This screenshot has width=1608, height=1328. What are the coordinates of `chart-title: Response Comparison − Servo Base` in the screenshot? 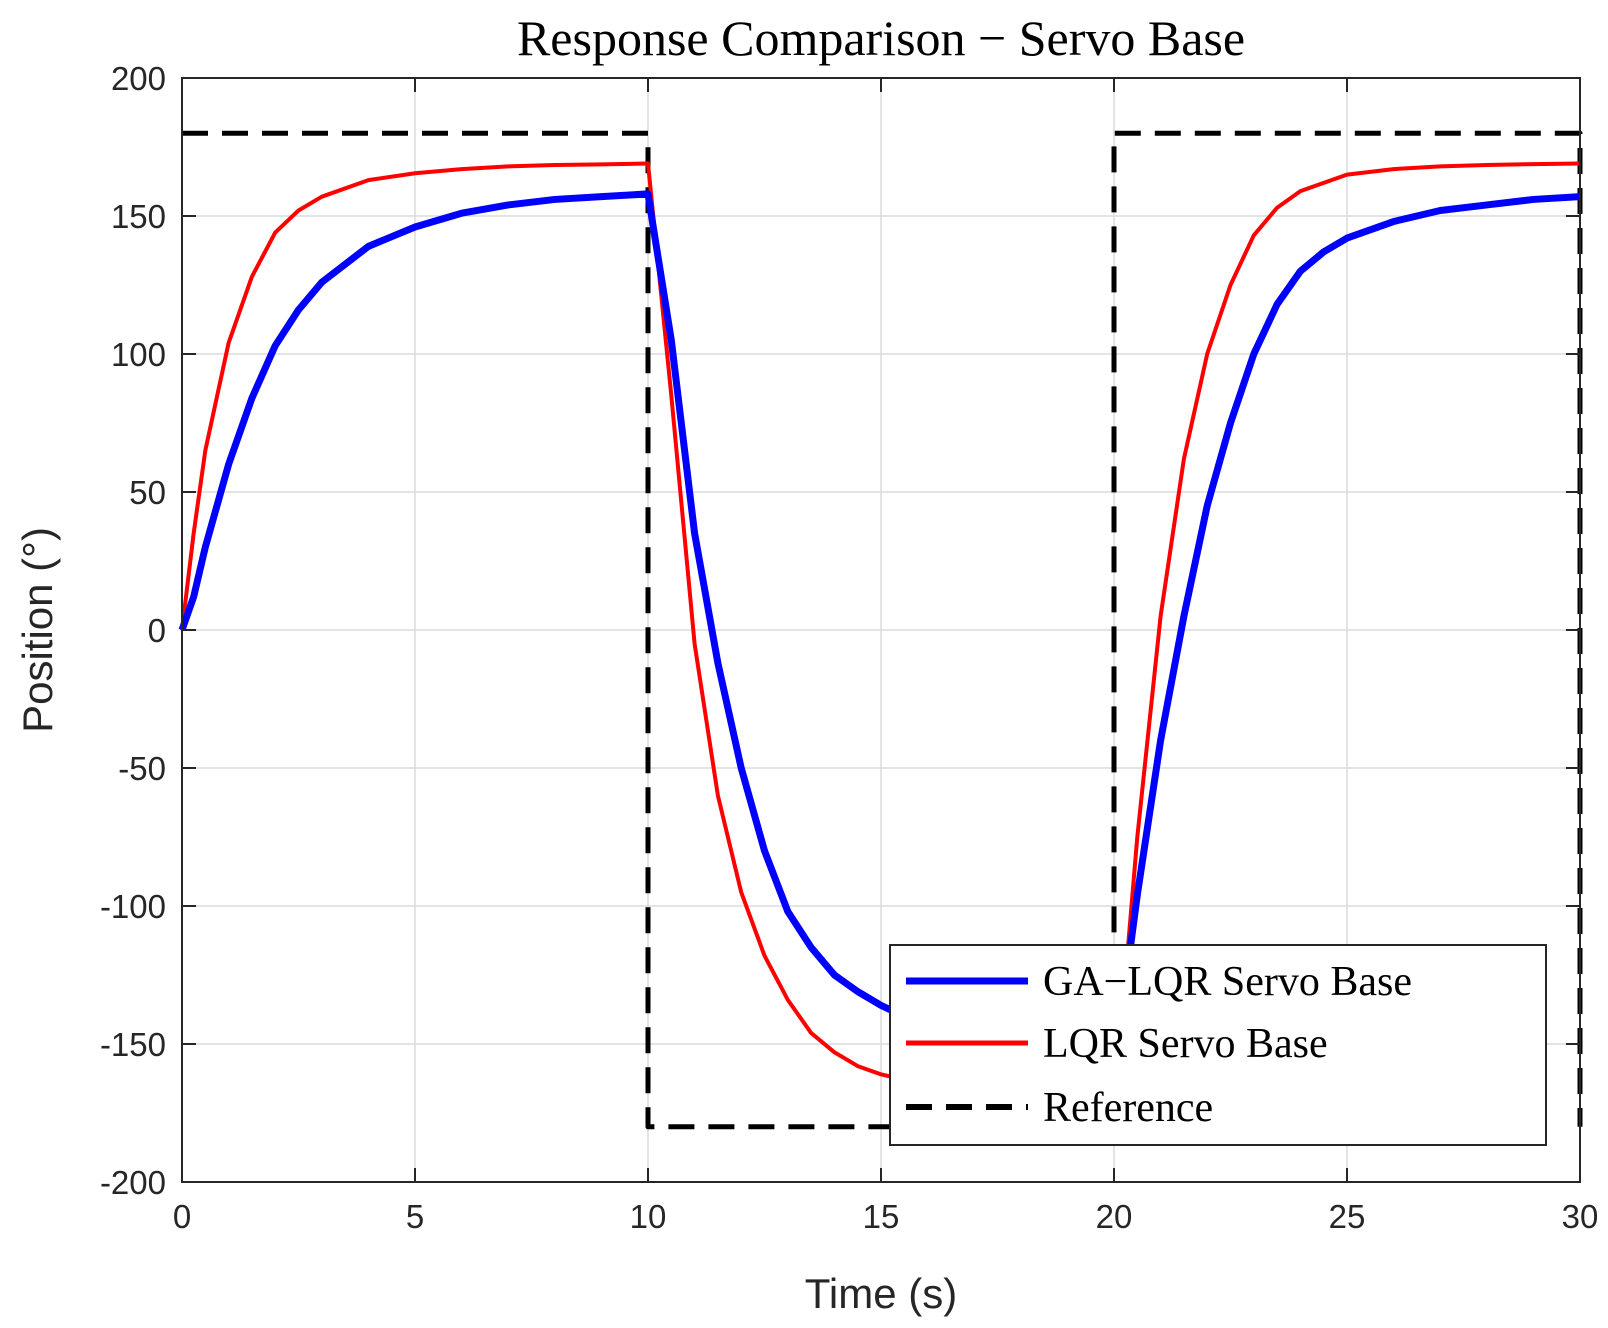 It's located at (881, 38).